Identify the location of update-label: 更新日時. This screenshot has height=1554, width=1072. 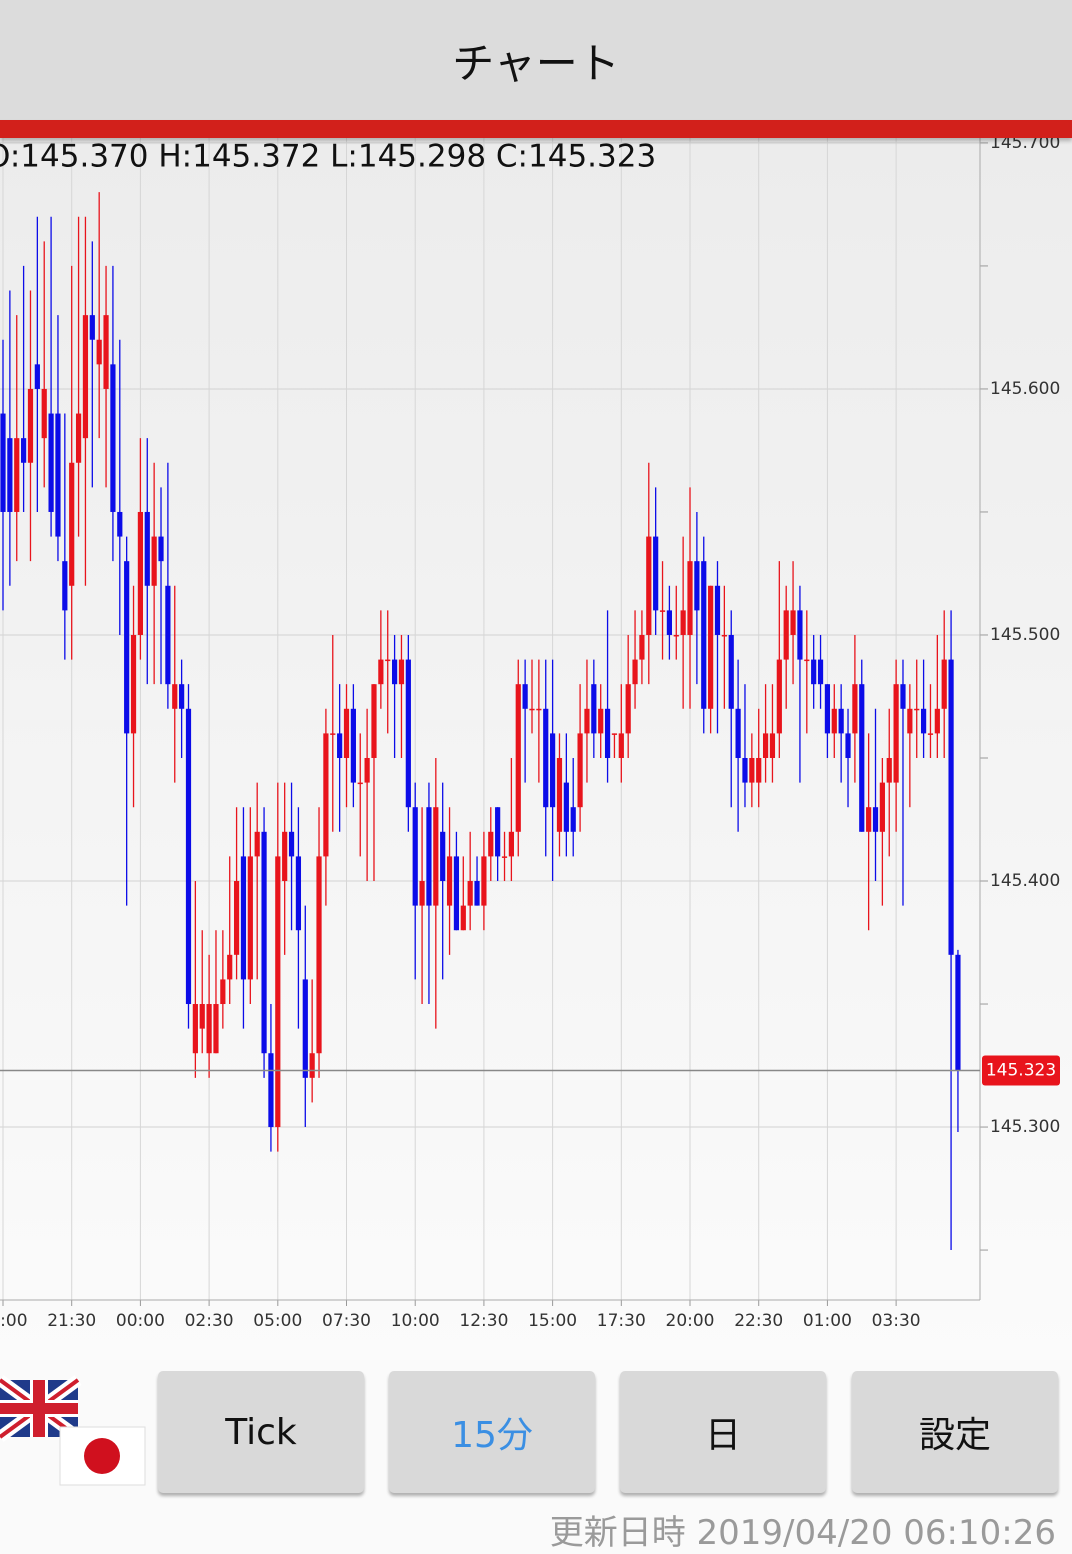
(617, 1533).